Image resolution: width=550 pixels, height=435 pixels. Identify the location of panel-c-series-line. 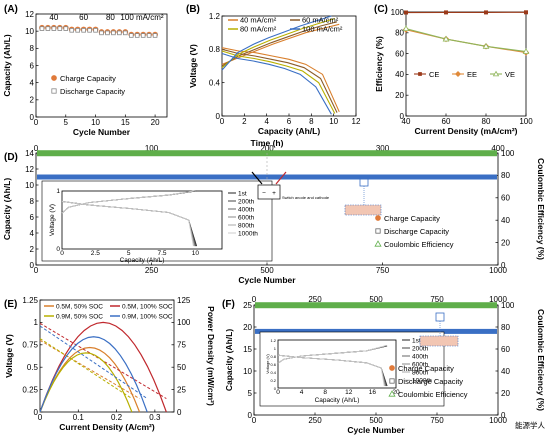
(466, 40).